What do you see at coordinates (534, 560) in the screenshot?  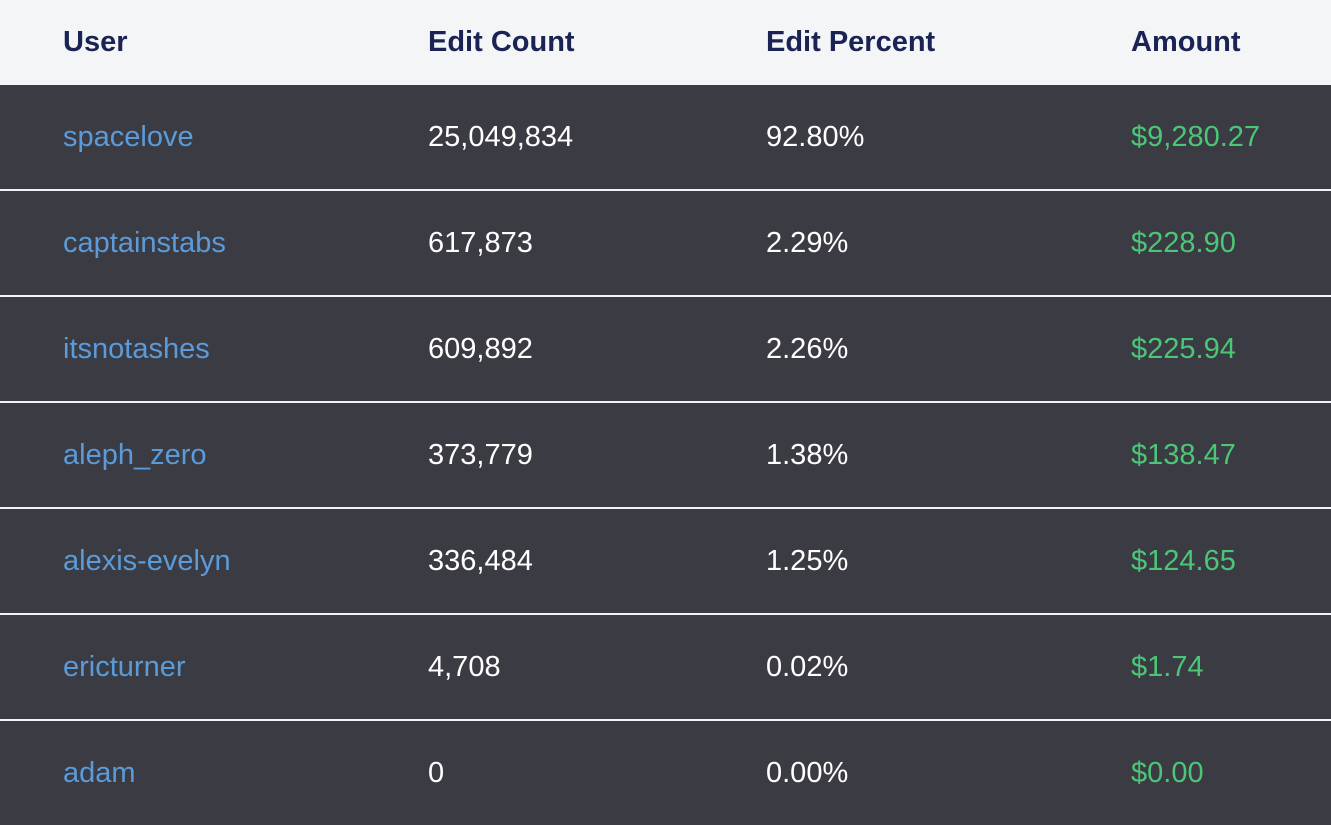 I see `edit-count-cell: 336,484` at bounding box center [534, 560].